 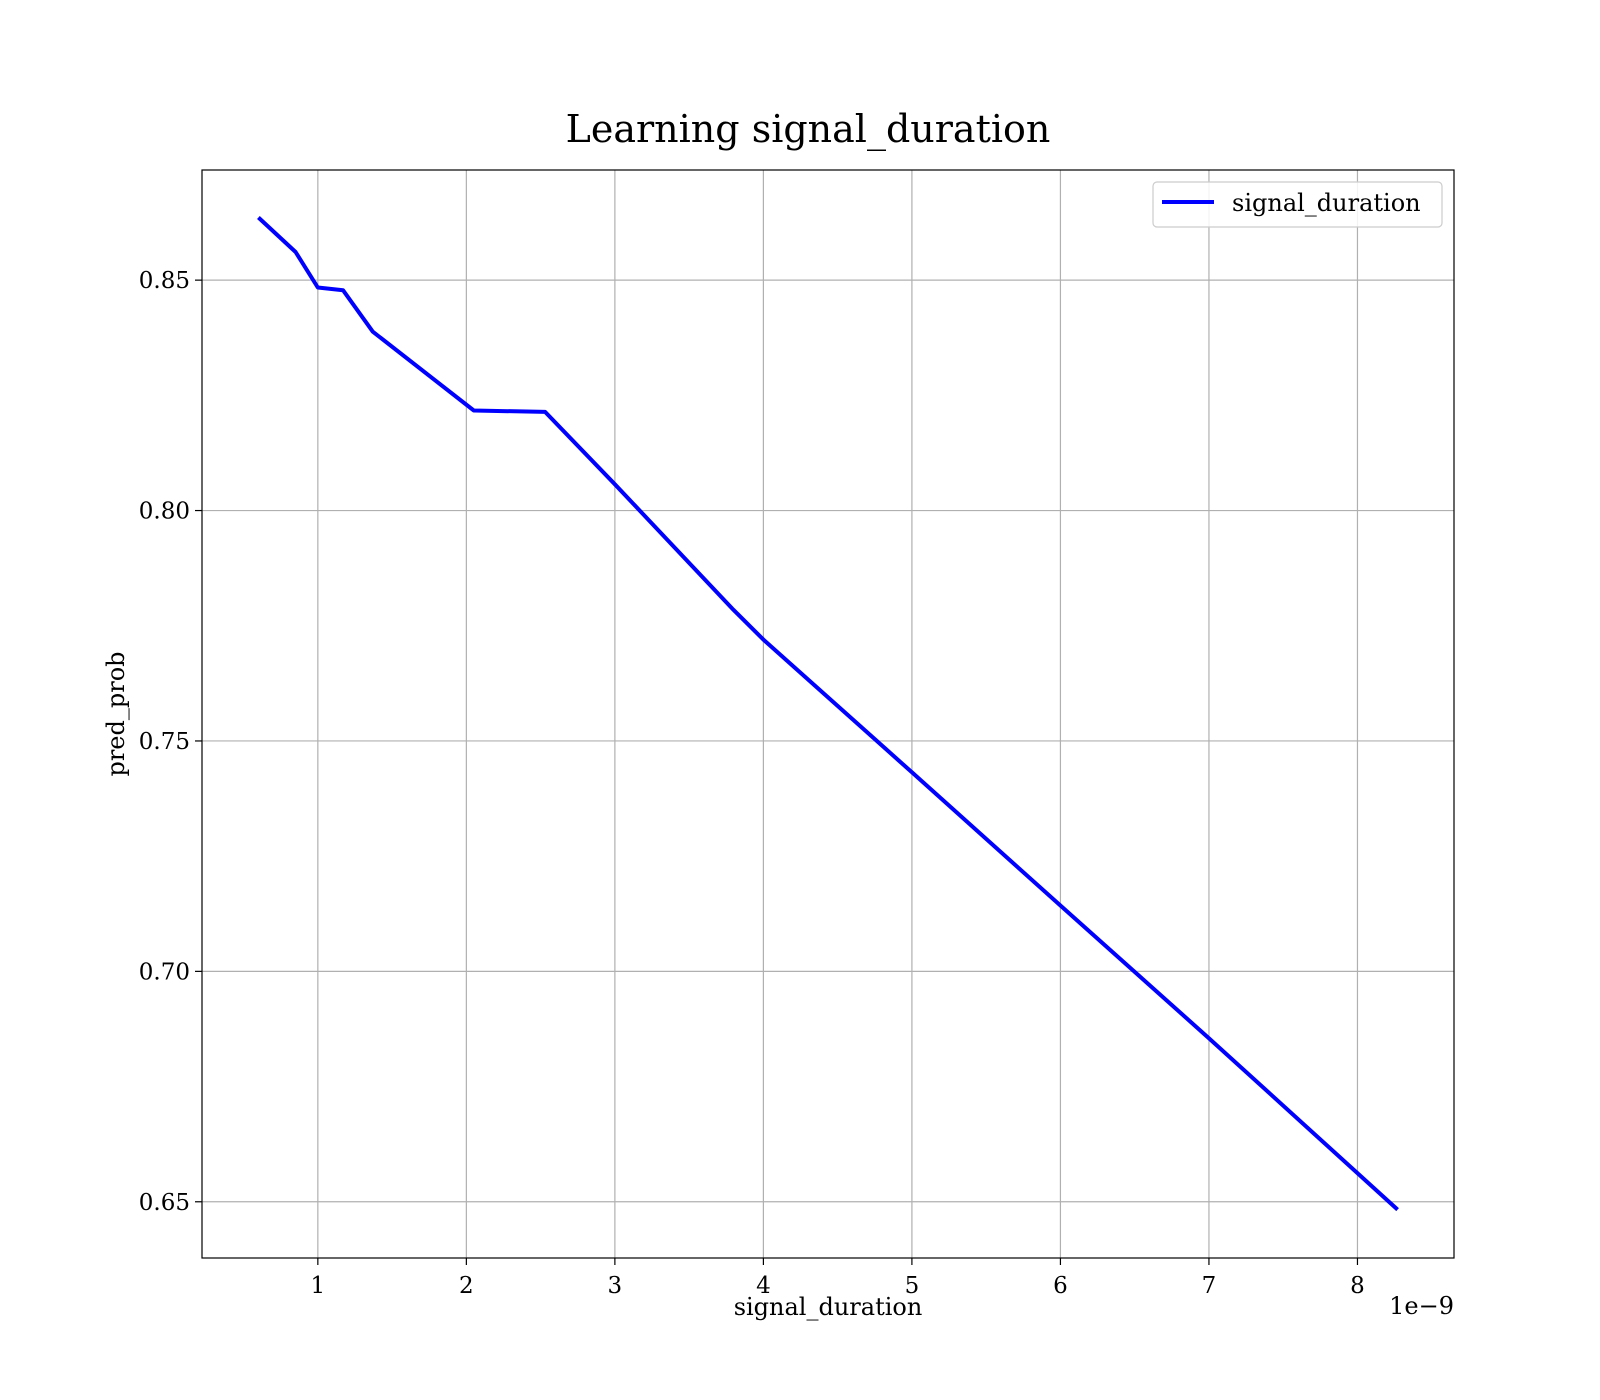 What do you see at coordinates (116, 713) in the screenshot?
I see `y-axis-label: pred_prob` at bounding box center [116, 713].